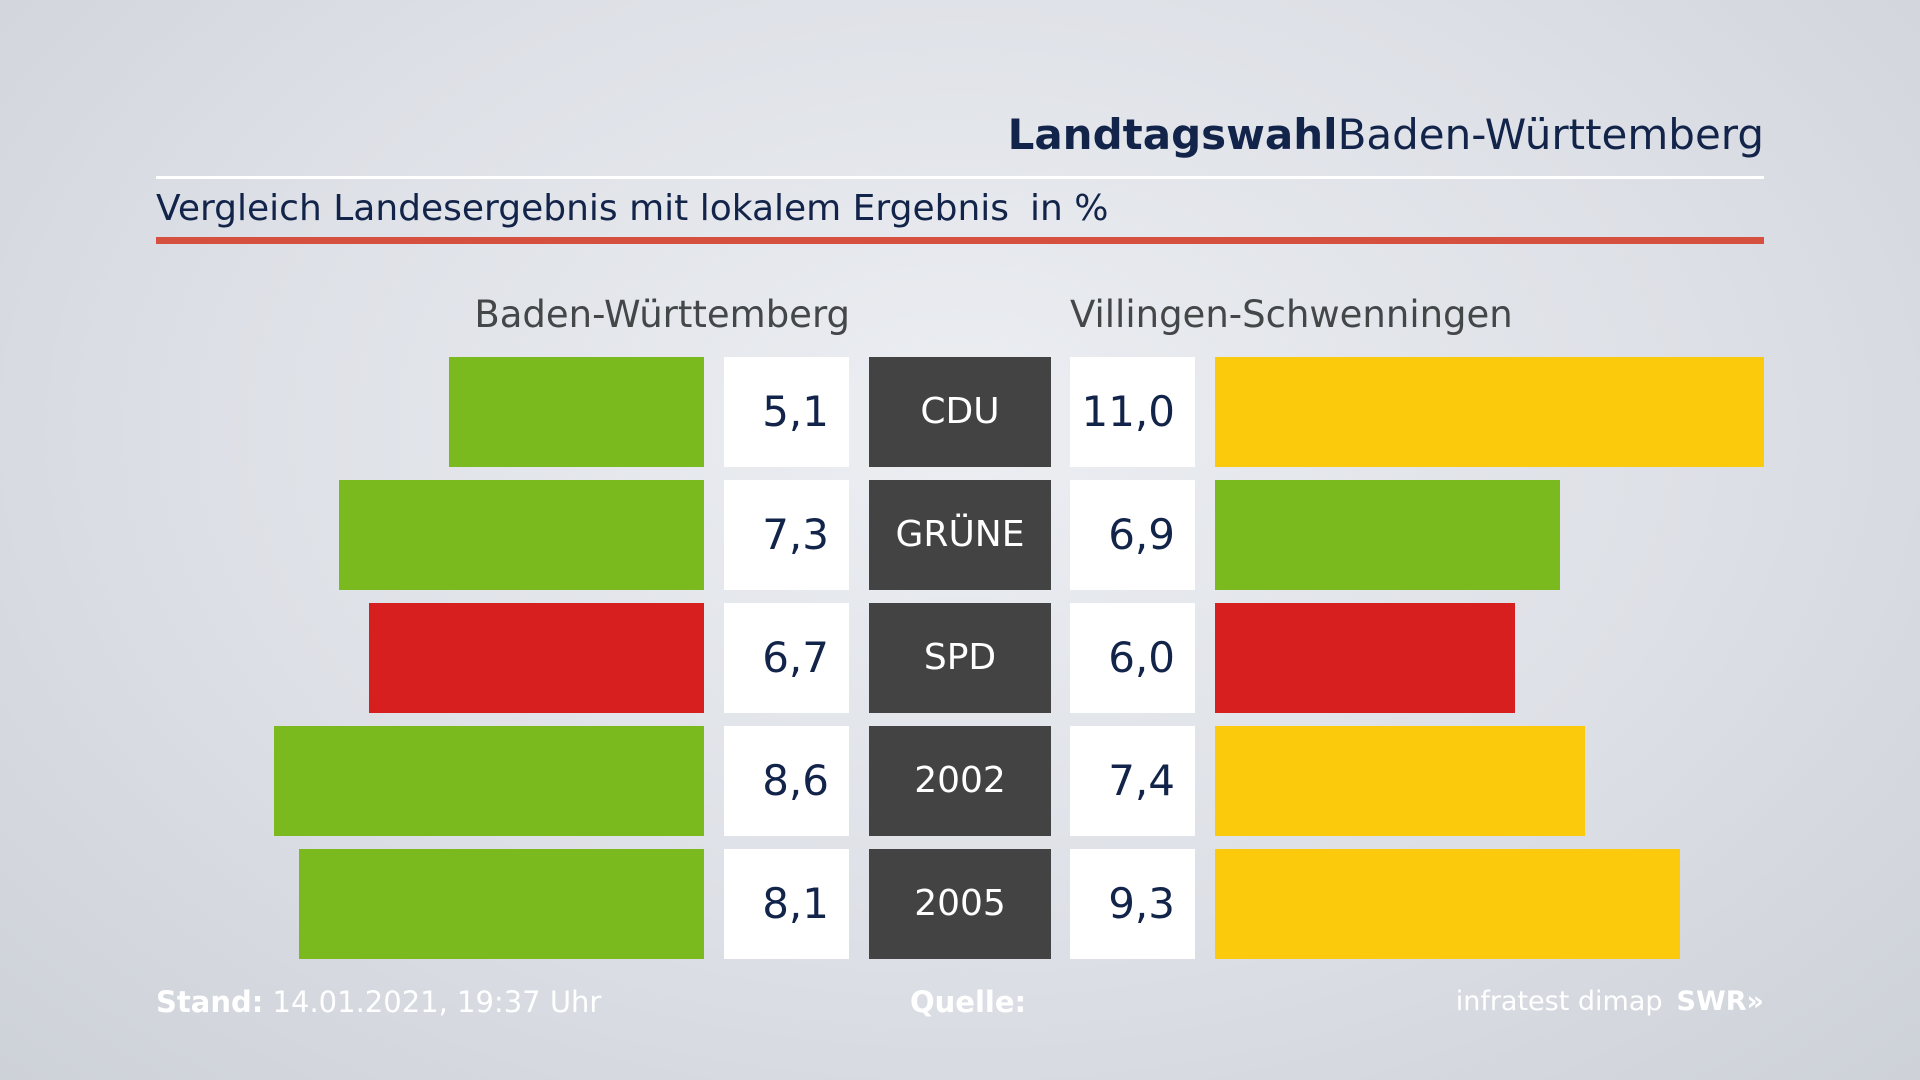  What do you see at coordinates (1132, 412) in the screenshot?
I see `right-value-label: 11,0` at bounding box center [1132, 412].